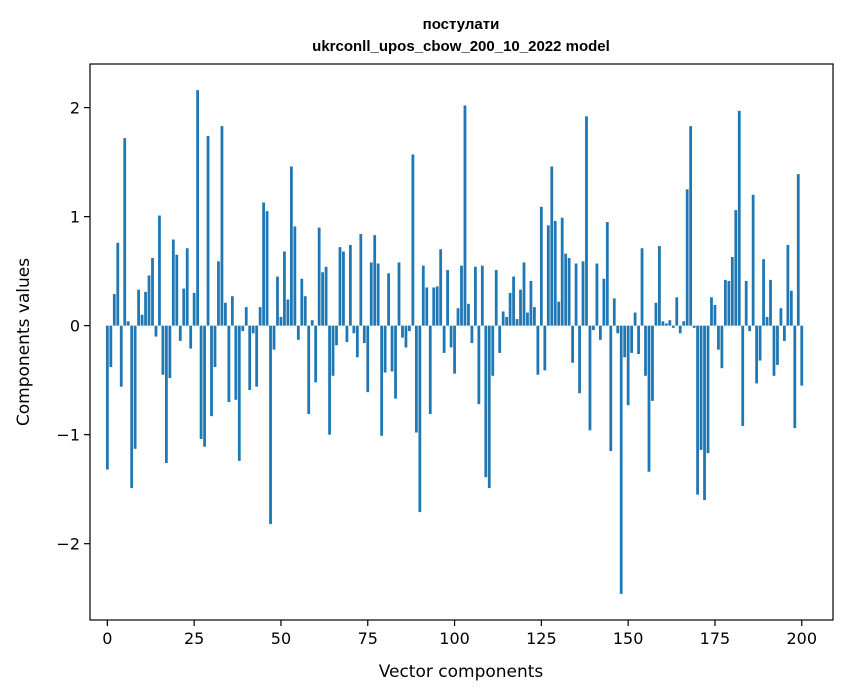 The image size is (847, 696). Describe the element at coordinates (75, 217) in the screenshot. I see `y-tick-label: 1` at that location.